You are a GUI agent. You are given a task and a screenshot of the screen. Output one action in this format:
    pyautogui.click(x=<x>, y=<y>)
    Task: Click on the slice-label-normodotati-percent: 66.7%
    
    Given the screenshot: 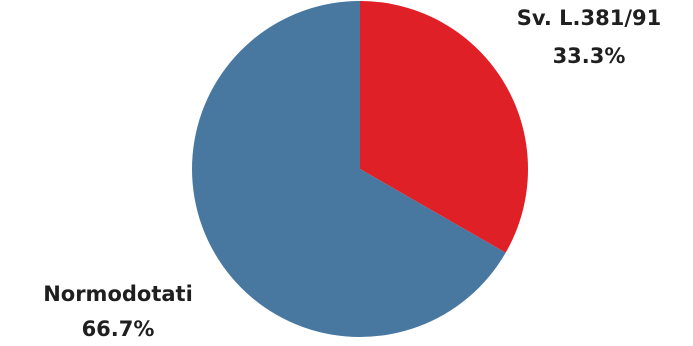 What is the action you would take?
    pyautogui.click(x=118, y=329)
    